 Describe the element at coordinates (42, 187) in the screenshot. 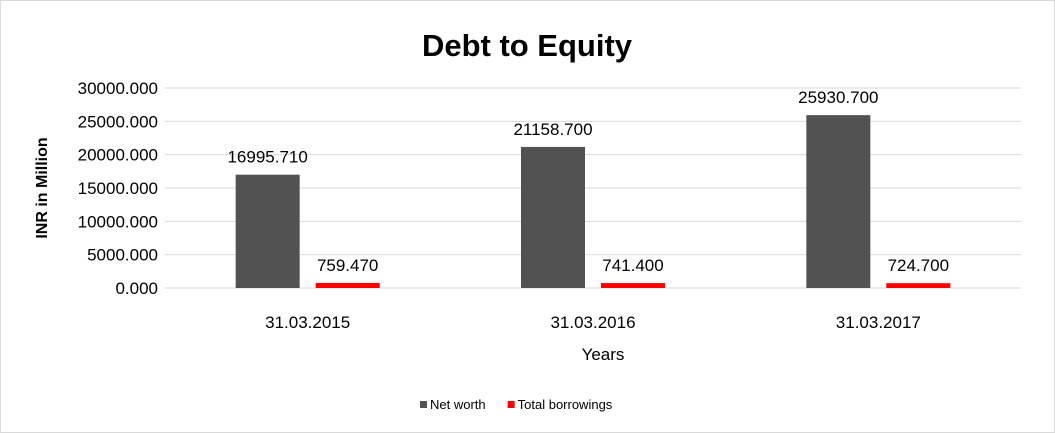

I see `y-axis-label: INR in Million` at that location.